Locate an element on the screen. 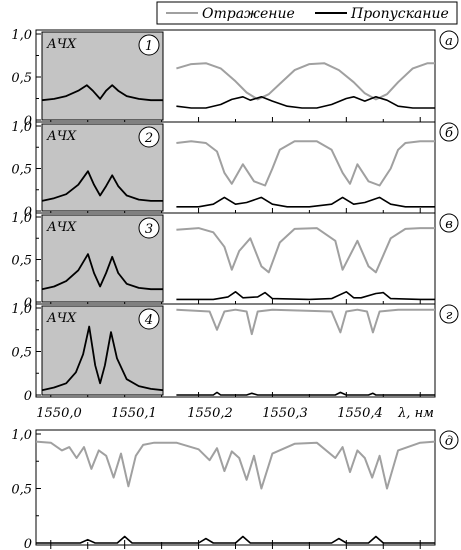  inset-afc: АЧХ 2 is located at coordinates (102, 167).